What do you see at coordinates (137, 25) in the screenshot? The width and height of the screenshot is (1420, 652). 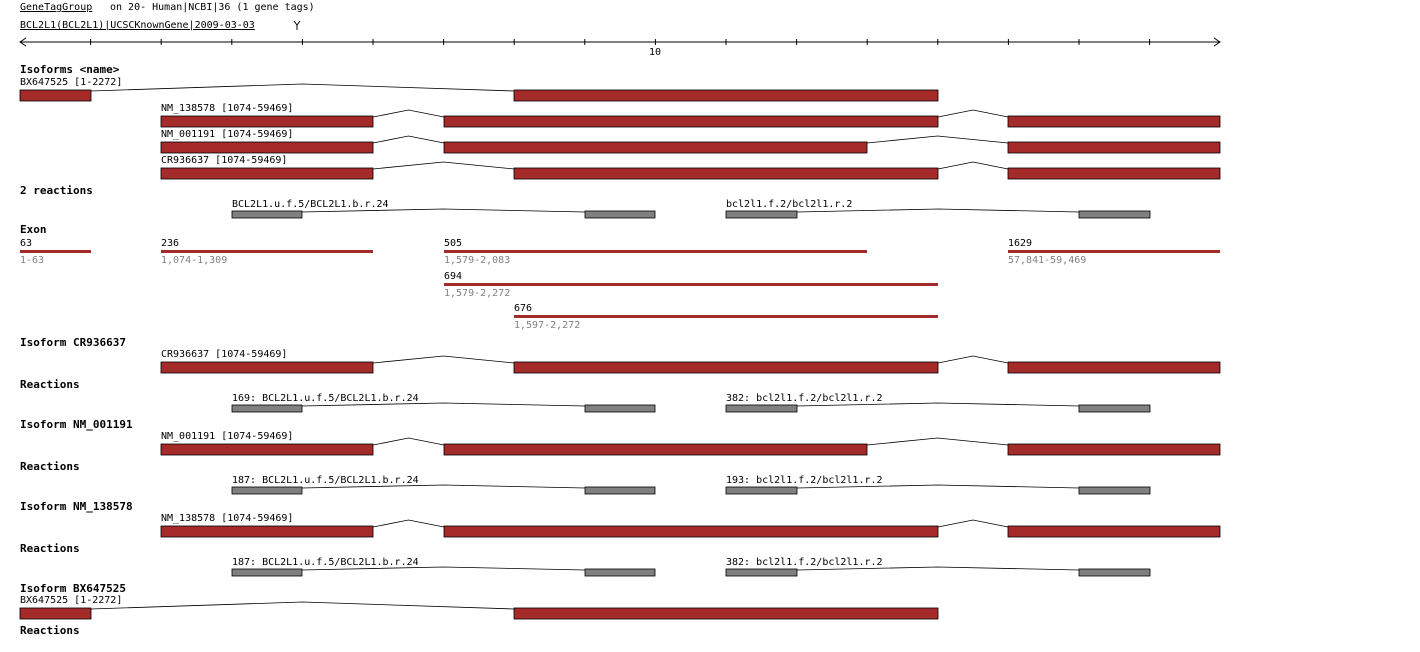 I see `gene-label: BCL2L1(BCL2L1)|UCSCKnownGene|2009-03-03` at bounding box center [137, 25].